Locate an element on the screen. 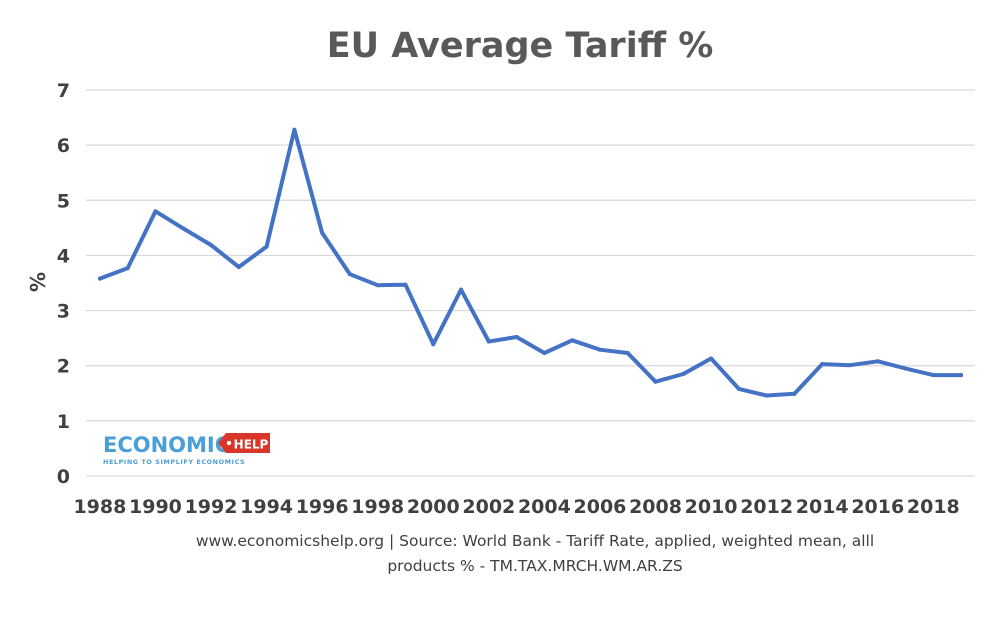 This screenshot has height=617, width=1000. logo-tag-icon is located at coordinates (244, 443).